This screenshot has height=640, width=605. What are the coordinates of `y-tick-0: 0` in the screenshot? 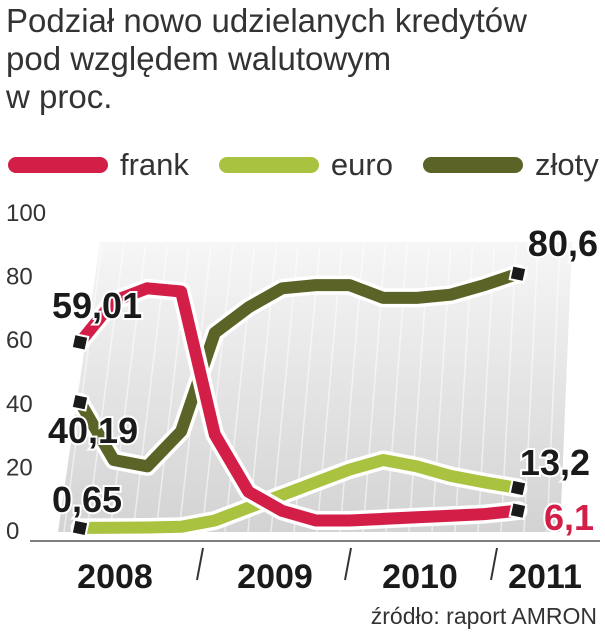 It's located at (12, 531).